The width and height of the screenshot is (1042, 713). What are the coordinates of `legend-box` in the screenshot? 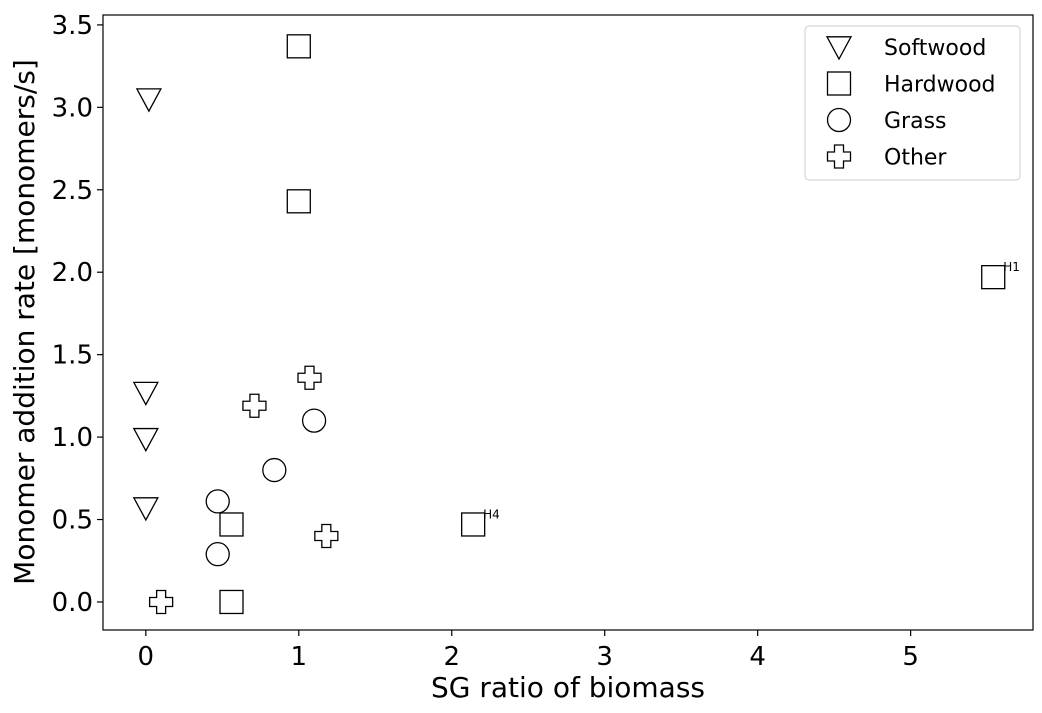 It's located at (912, 103).